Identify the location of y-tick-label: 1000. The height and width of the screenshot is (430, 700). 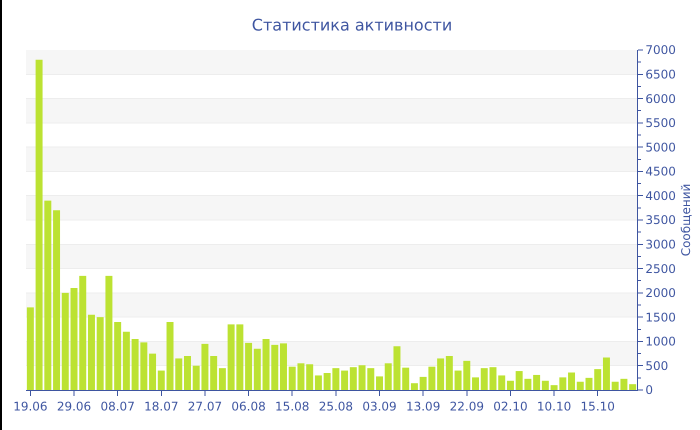
(660, 341).